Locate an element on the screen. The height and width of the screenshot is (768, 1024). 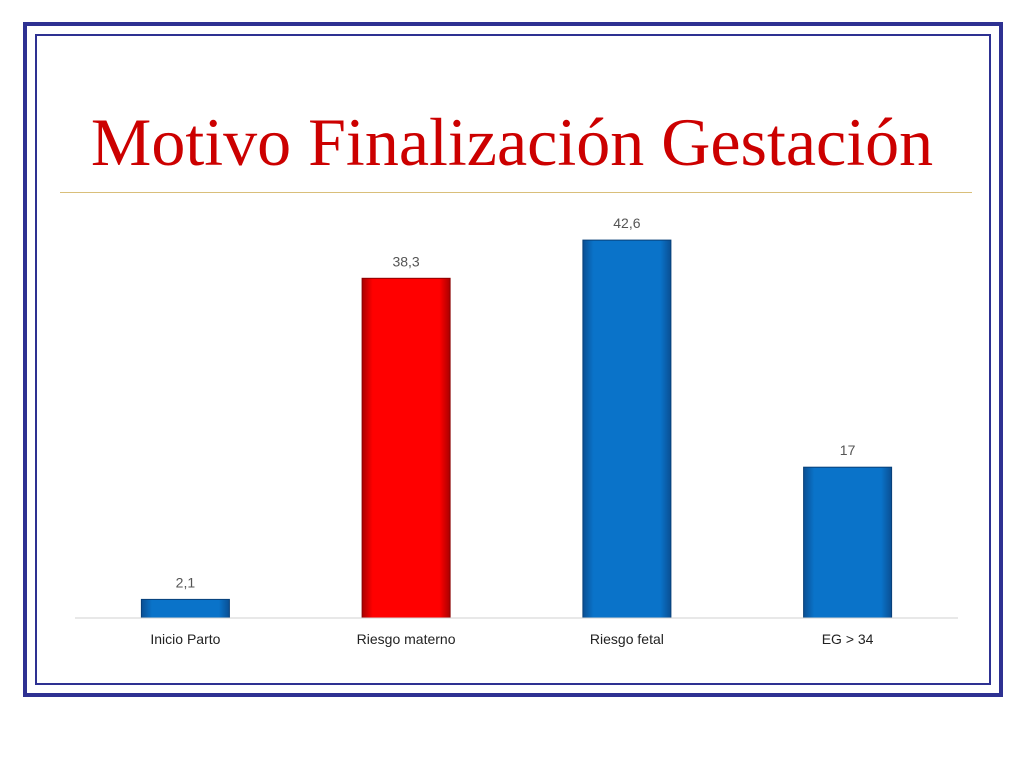
category-label-2: Riesgo materno is located at coordinates (406, 639).